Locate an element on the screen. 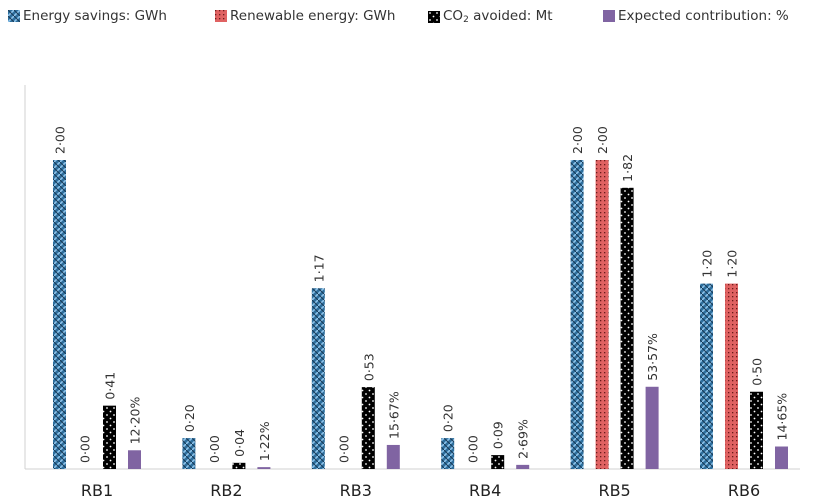 This screenshot has width=817, height=502. legend-item-expected-contribution: Expected contribution: % is located at coordinates (696, 16).